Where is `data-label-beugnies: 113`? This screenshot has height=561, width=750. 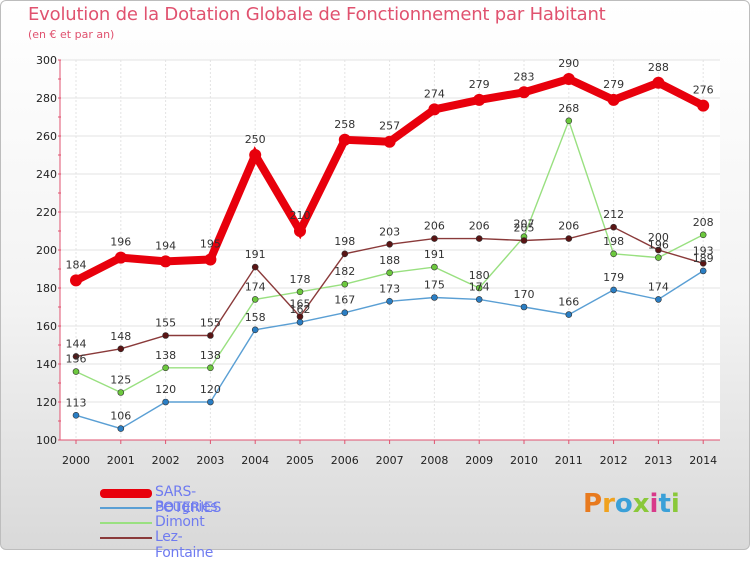
data-label-beugnies: 113 is located at coordinates (76, 402).